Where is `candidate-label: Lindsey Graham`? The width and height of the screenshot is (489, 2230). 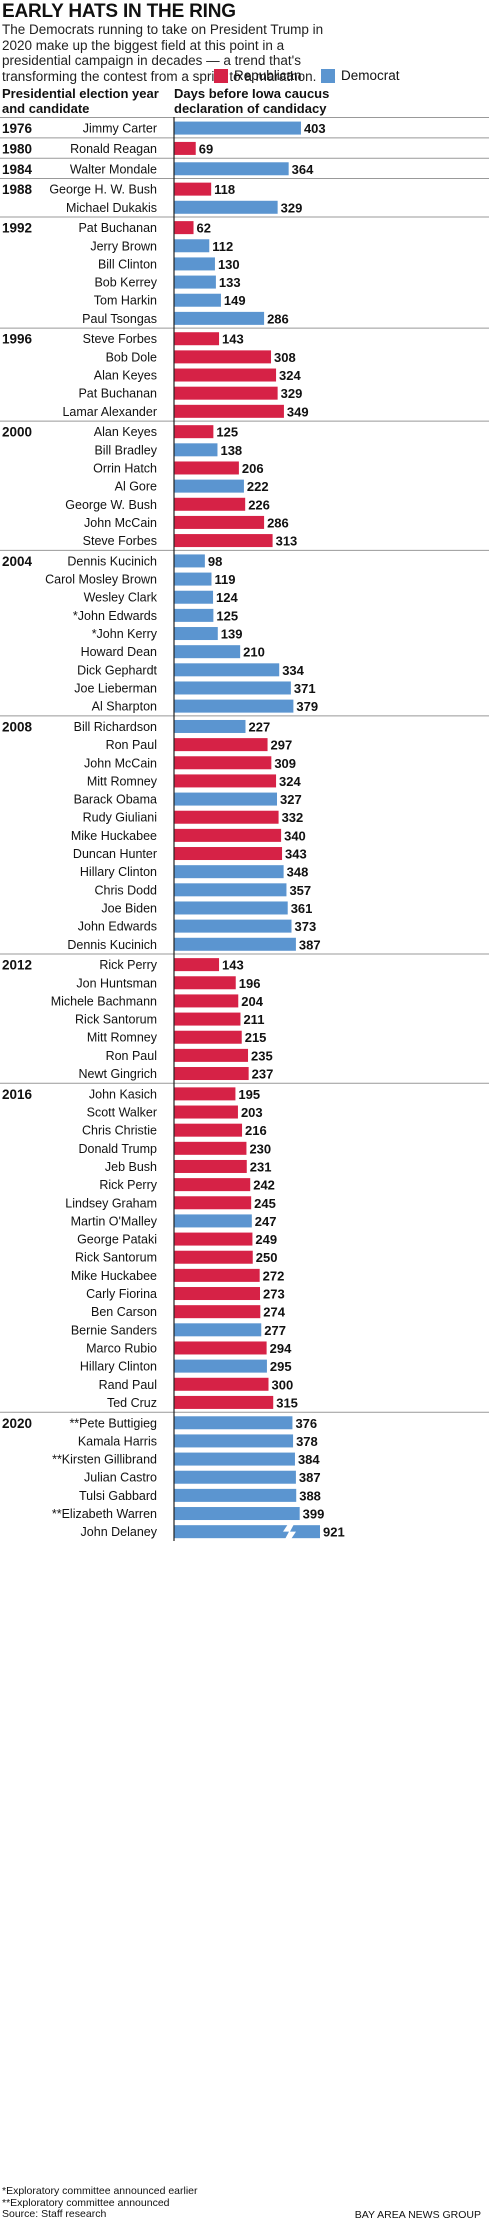
candidate-label: Lindsey Graham is located at coordinates (111, 1203).